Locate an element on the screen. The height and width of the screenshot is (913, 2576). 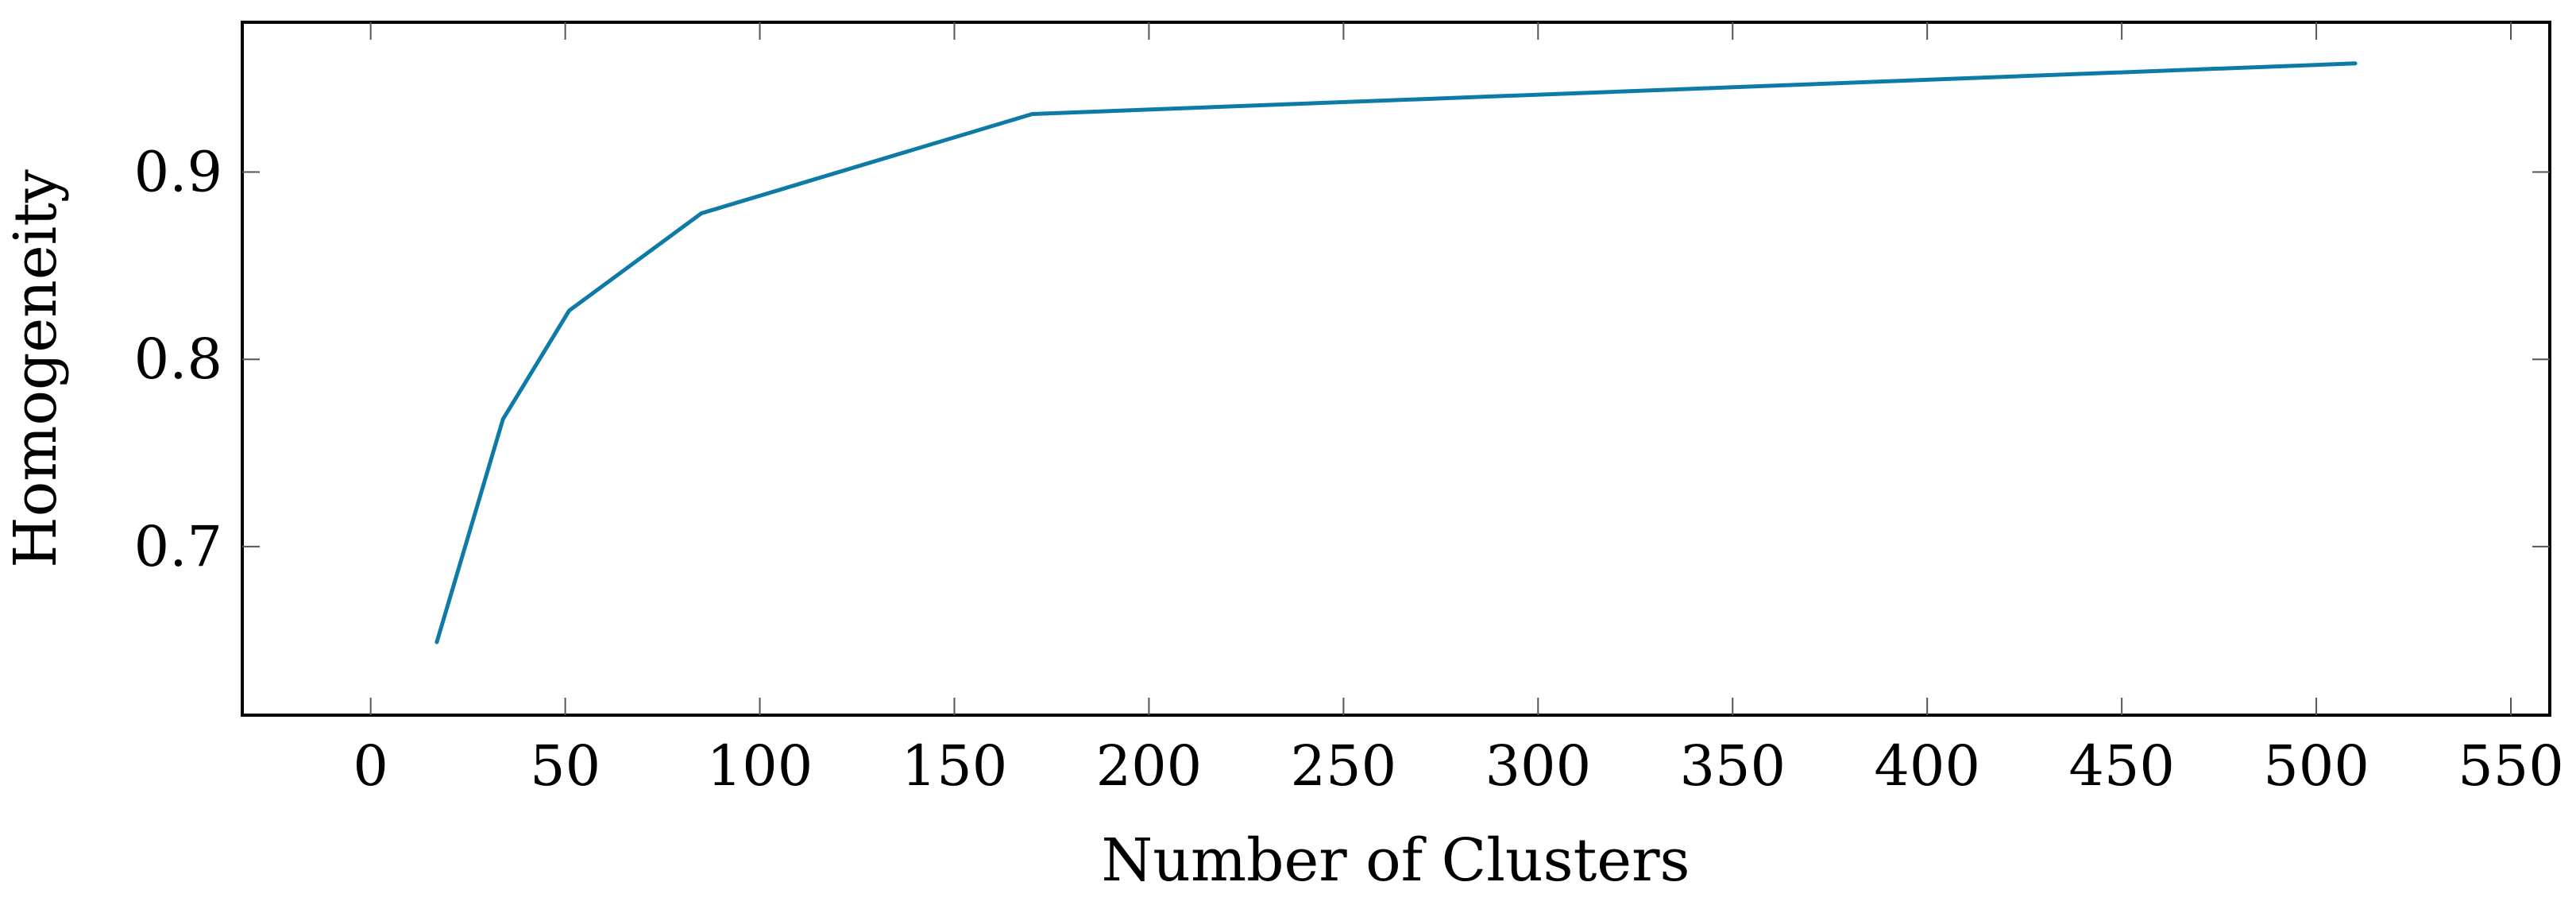
y-tick-label: 0.7 is located at coordinates (178, 546).